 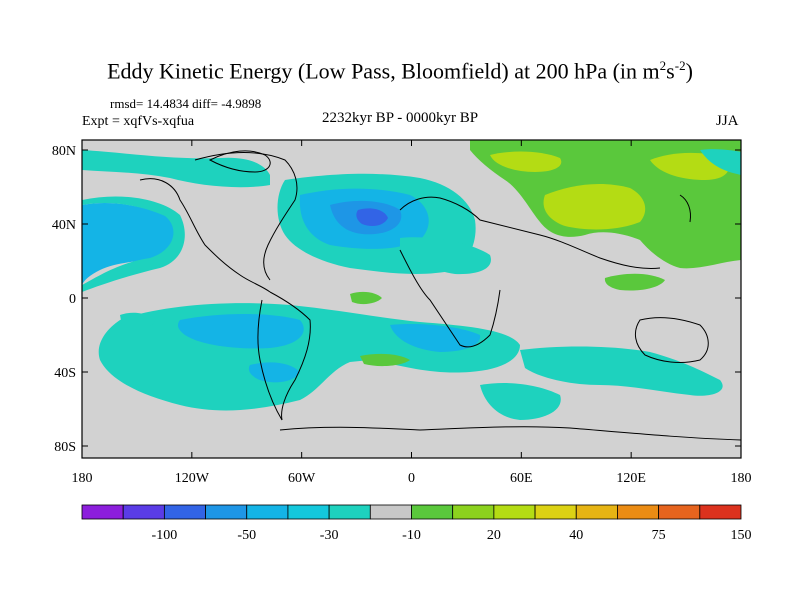 I want to click on lat-tick-label: 40S, so click(x=65, y=373).